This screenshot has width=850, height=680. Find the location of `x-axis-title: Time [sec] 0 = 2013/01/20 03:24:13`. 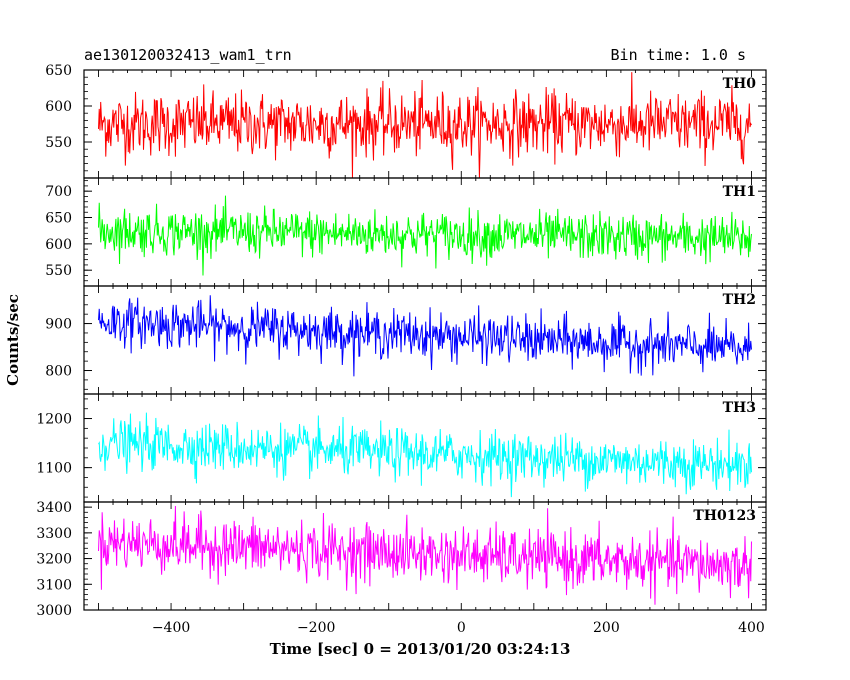

x-axis-title: Time [sec] 0 = 2013/01/20 03:24:13 is located at coordinates (420, 649).